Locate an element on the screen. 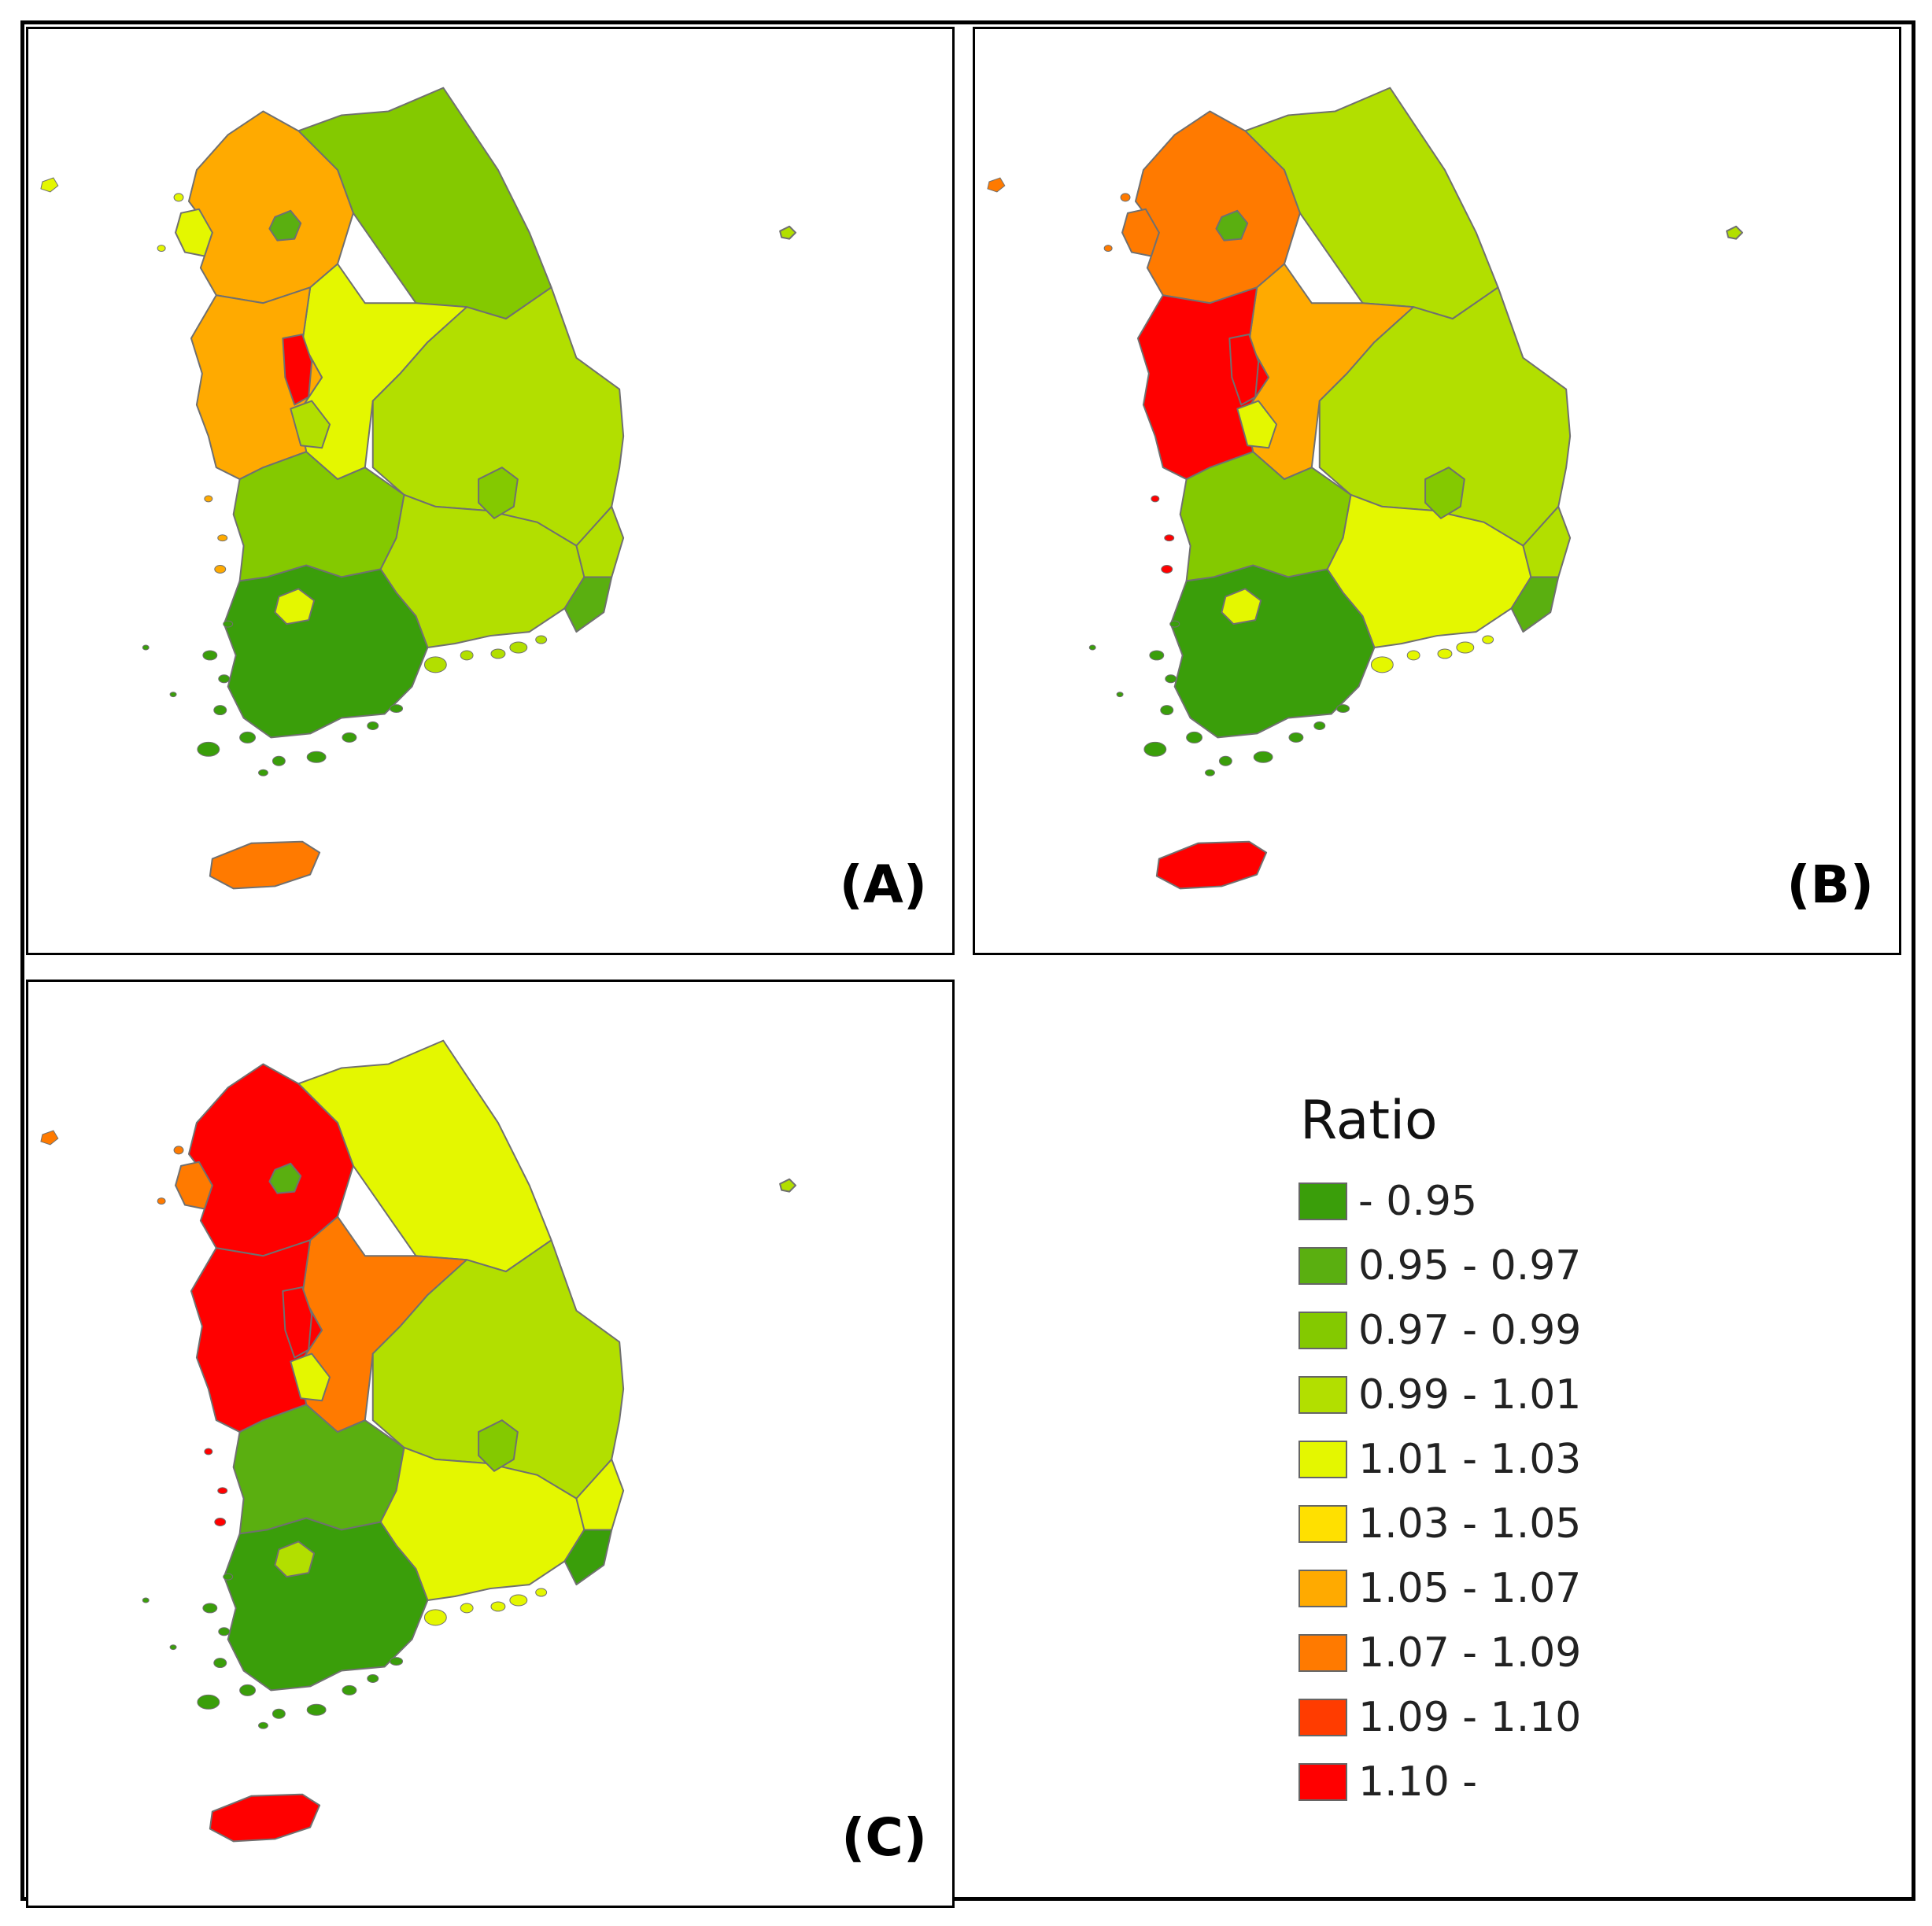 This screenshot has height=1926, width=1932. legend-item: 0.95 - 0.97 is located at coordinates (1439, 1266).